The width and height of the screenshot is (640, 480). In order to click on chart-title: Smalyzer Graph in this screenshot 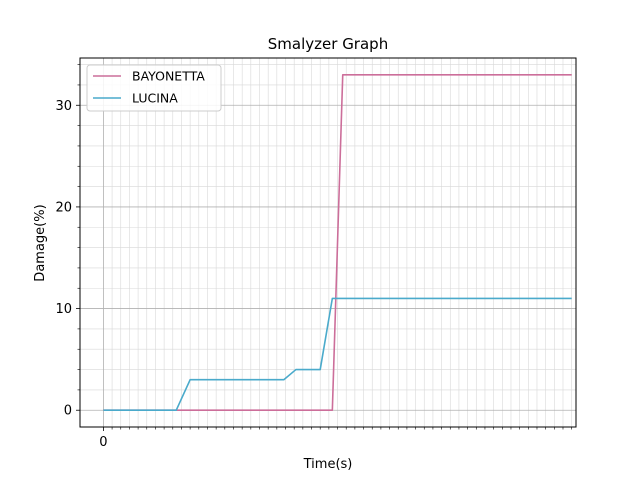, I will do `click(328, 44)`.